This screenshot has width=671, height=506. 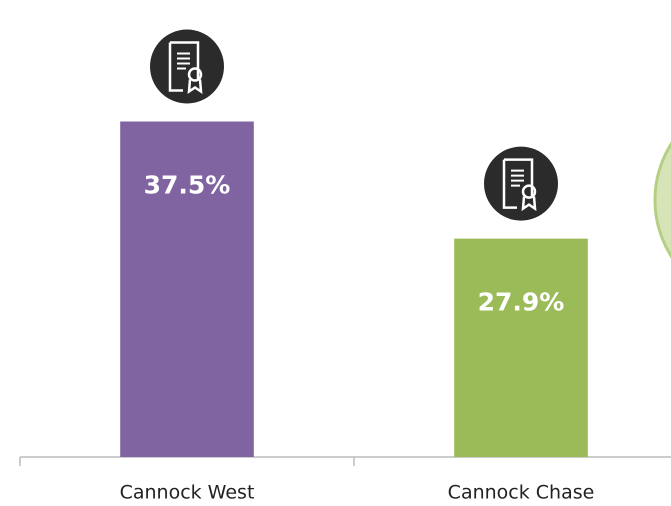 I want to click on decorative-circle, so click(x=662, y=200).